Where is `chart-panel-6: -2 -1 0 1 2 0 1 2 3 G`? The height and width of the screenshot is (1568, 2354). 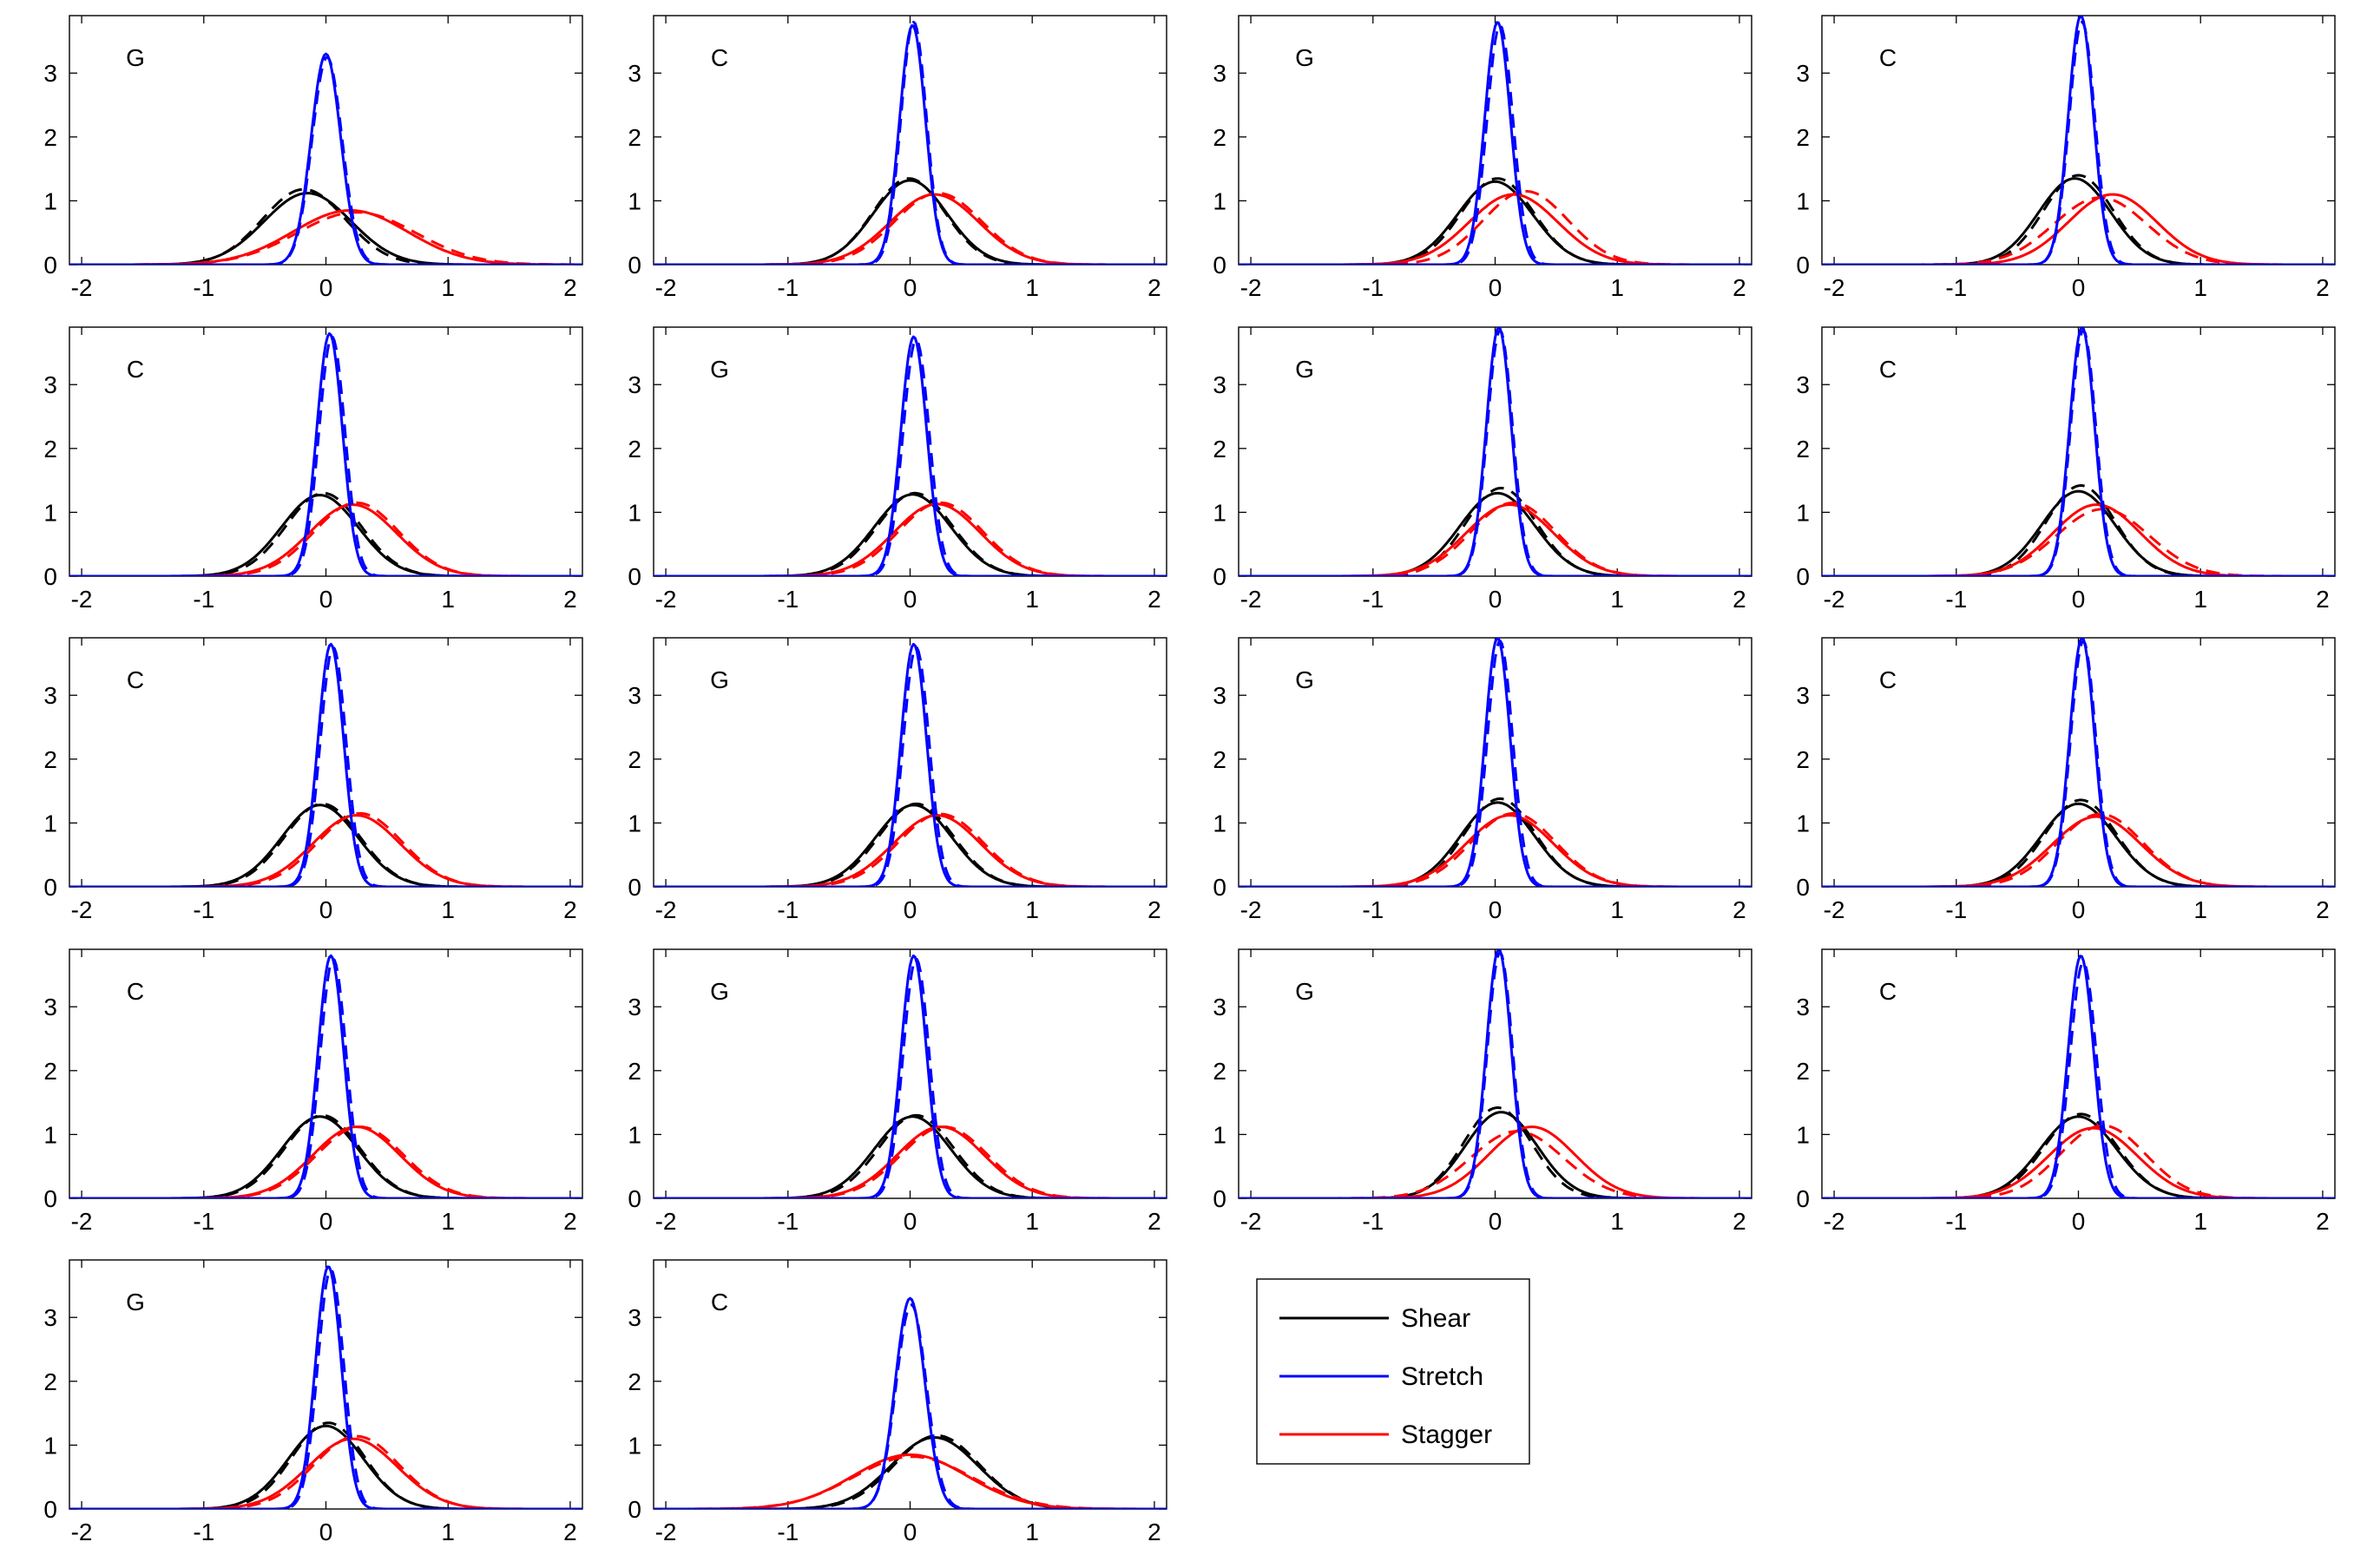 chart-panel-6: -2 -1 0 1 2 0 1 2 3 G is located at coordinates (898, 469).